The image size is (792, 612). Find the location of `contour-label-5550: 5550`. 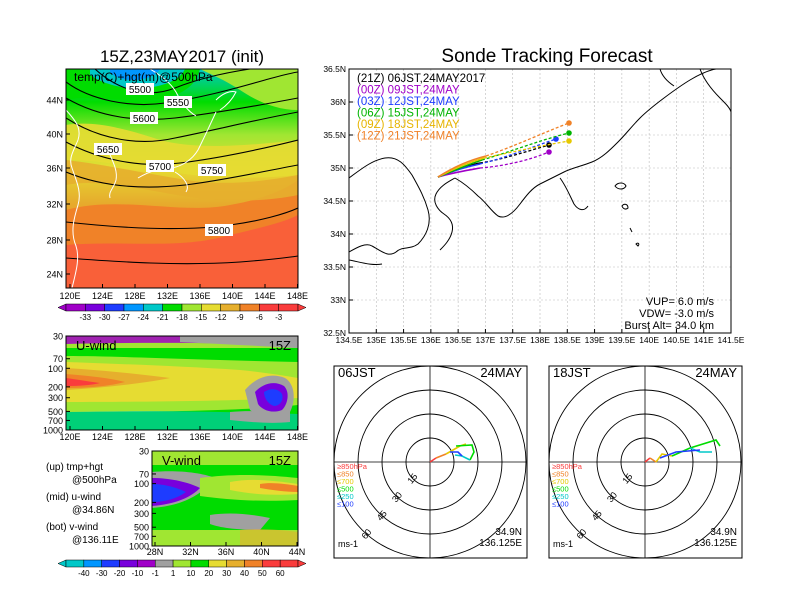

contour-label-5550: 5550 is located at coordinates (178, 103).